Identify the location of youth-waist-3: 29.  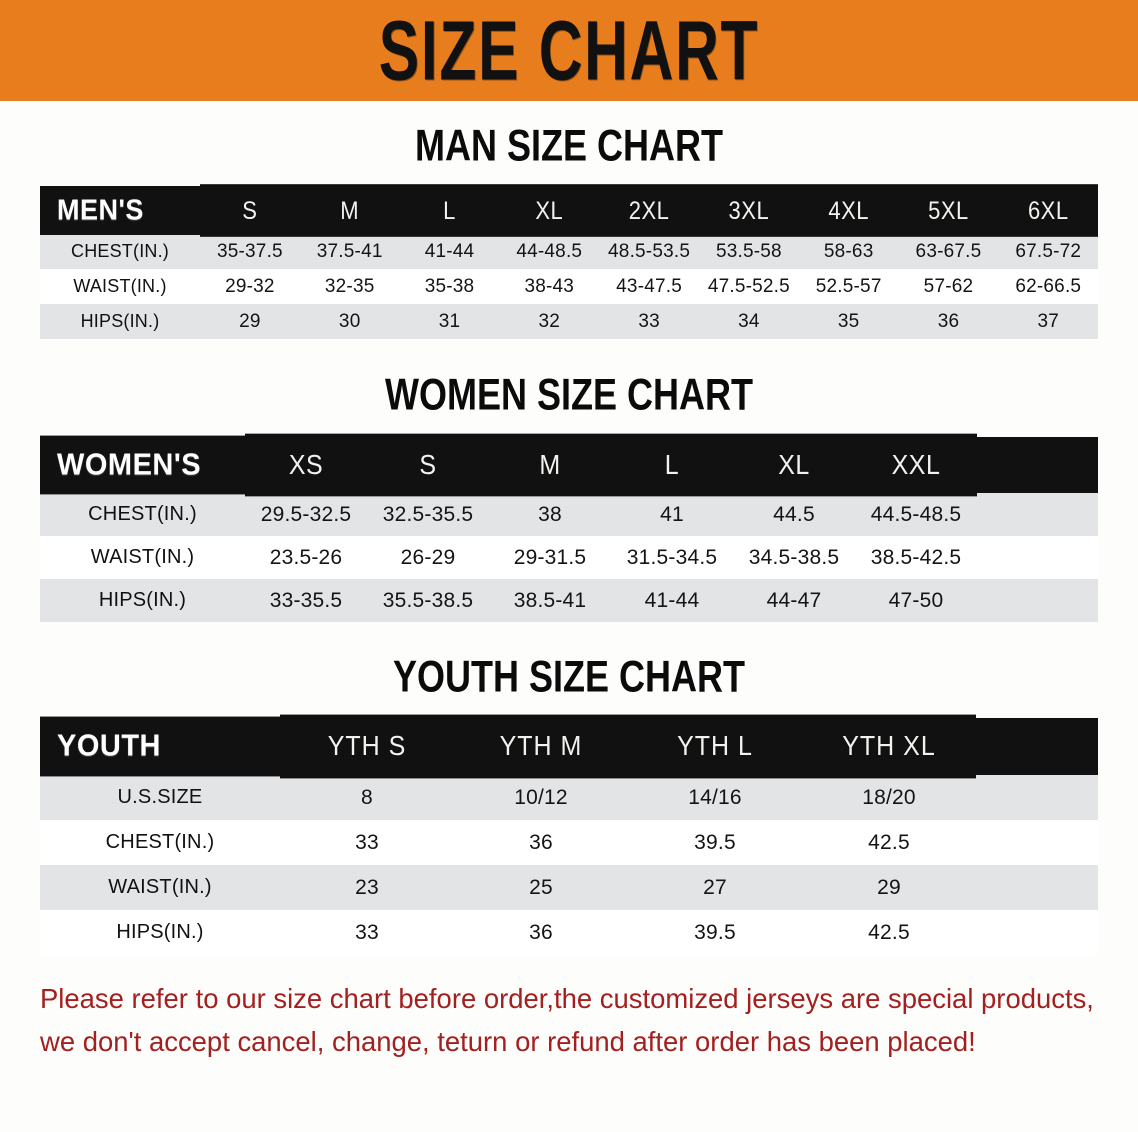
(889, 887).